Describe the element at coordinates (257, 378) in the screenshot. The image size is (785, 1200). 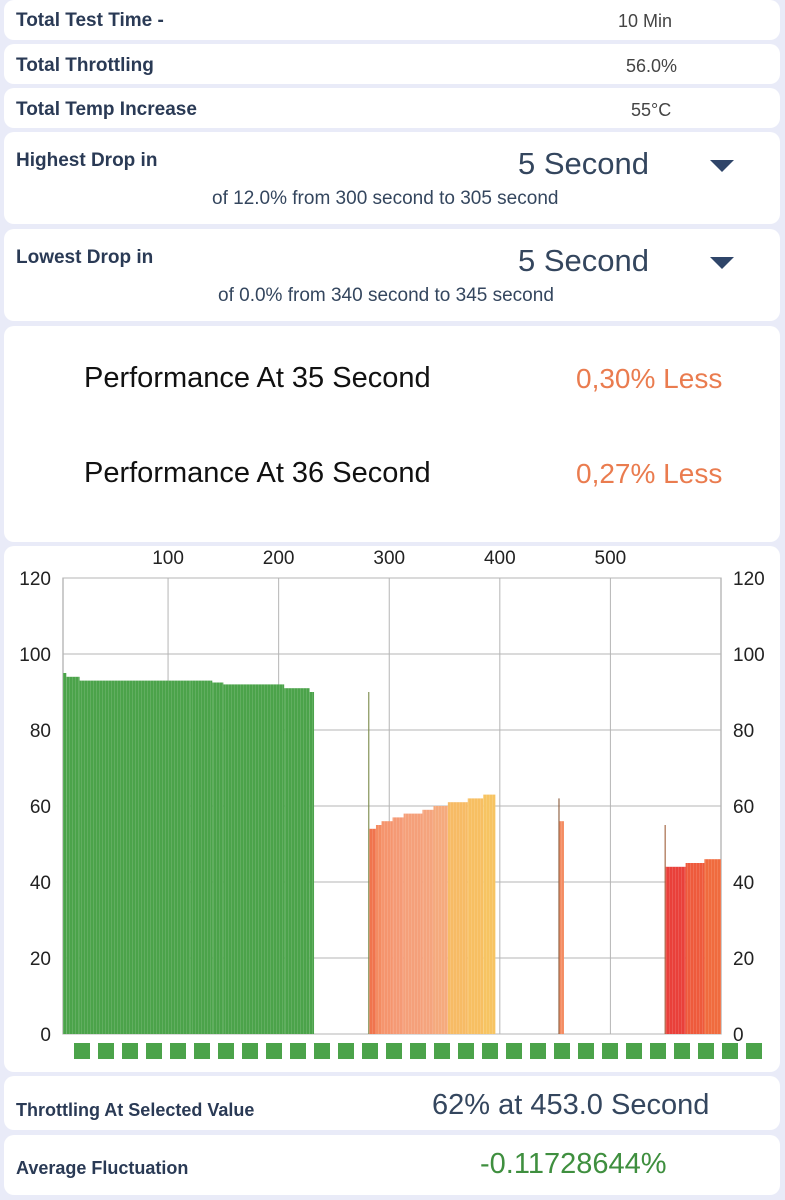
I see `performance-label-1: Performance At 35 Second` at that location.